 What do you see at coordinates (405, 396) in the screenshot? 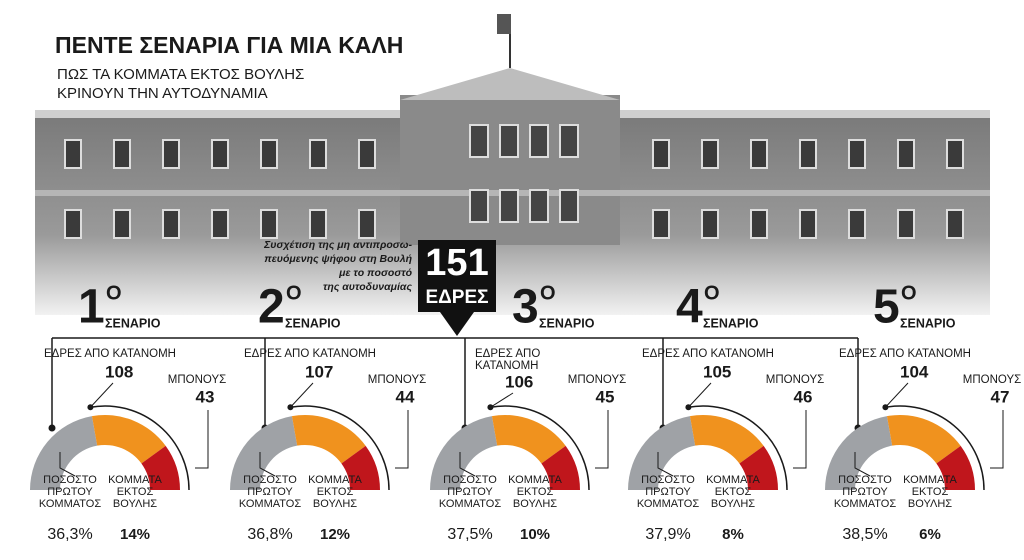
I see `bonus-value: 44` at bounding box center [405, 396].